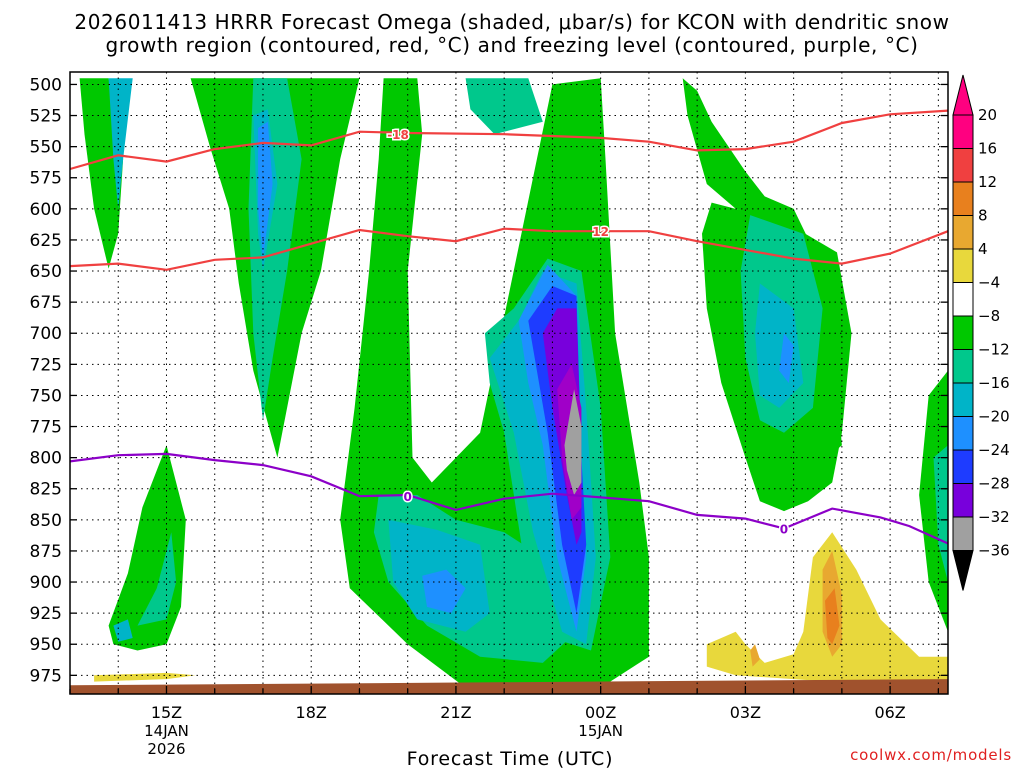 The image size is (1024, 768). Describe the element at coordinates (983, 216) in the screenshot. I see `colorbar-label-3: 8` at that location.